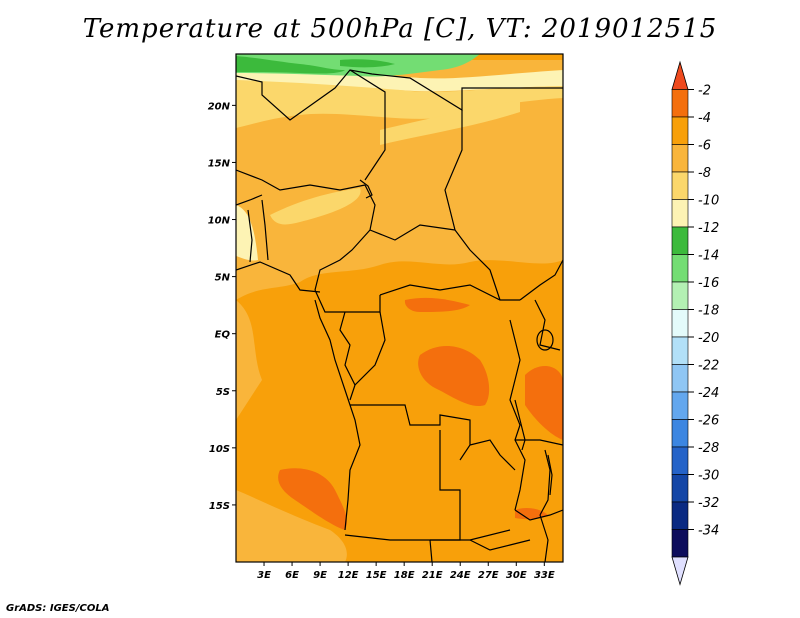 The image size is (800, 618). I want to click on grads-credit: GrADS: IGES/COLA, so click(58, 608).